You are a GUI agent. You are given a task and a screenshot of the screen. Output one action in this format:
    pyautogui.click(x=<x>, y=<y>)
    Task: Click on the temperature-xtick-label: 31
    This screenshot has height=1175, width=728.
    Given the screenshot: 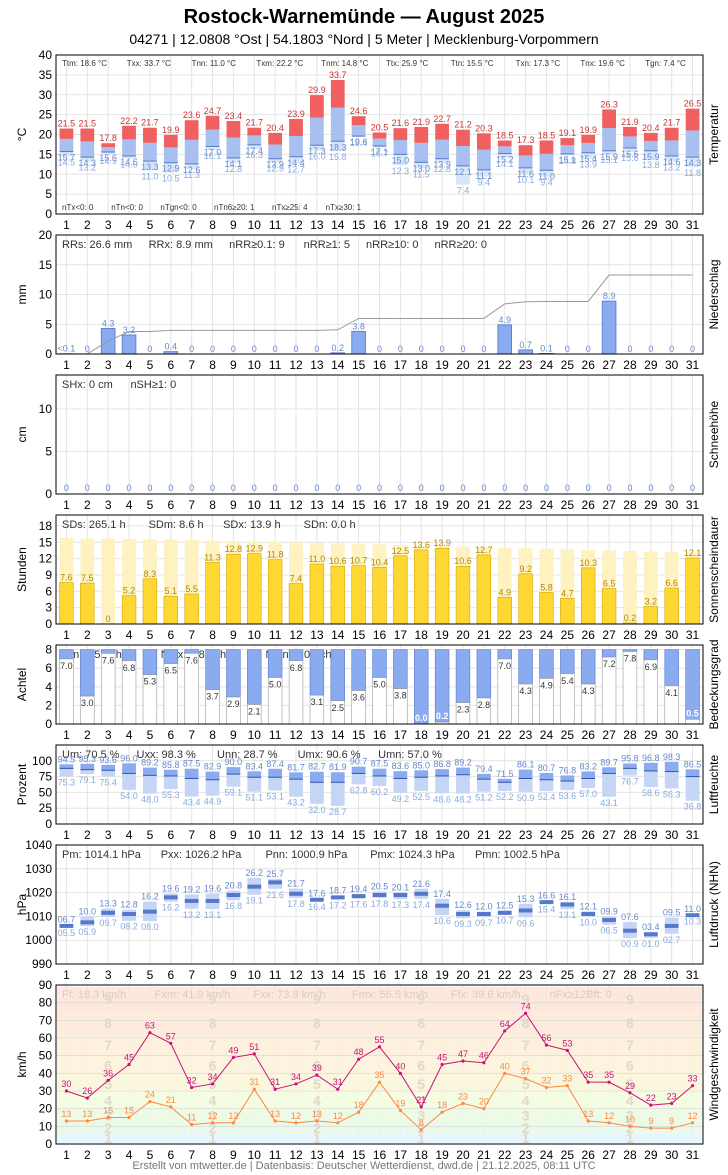 What is the action you would take?
    pyautogui.click(x=693, y=225)
    